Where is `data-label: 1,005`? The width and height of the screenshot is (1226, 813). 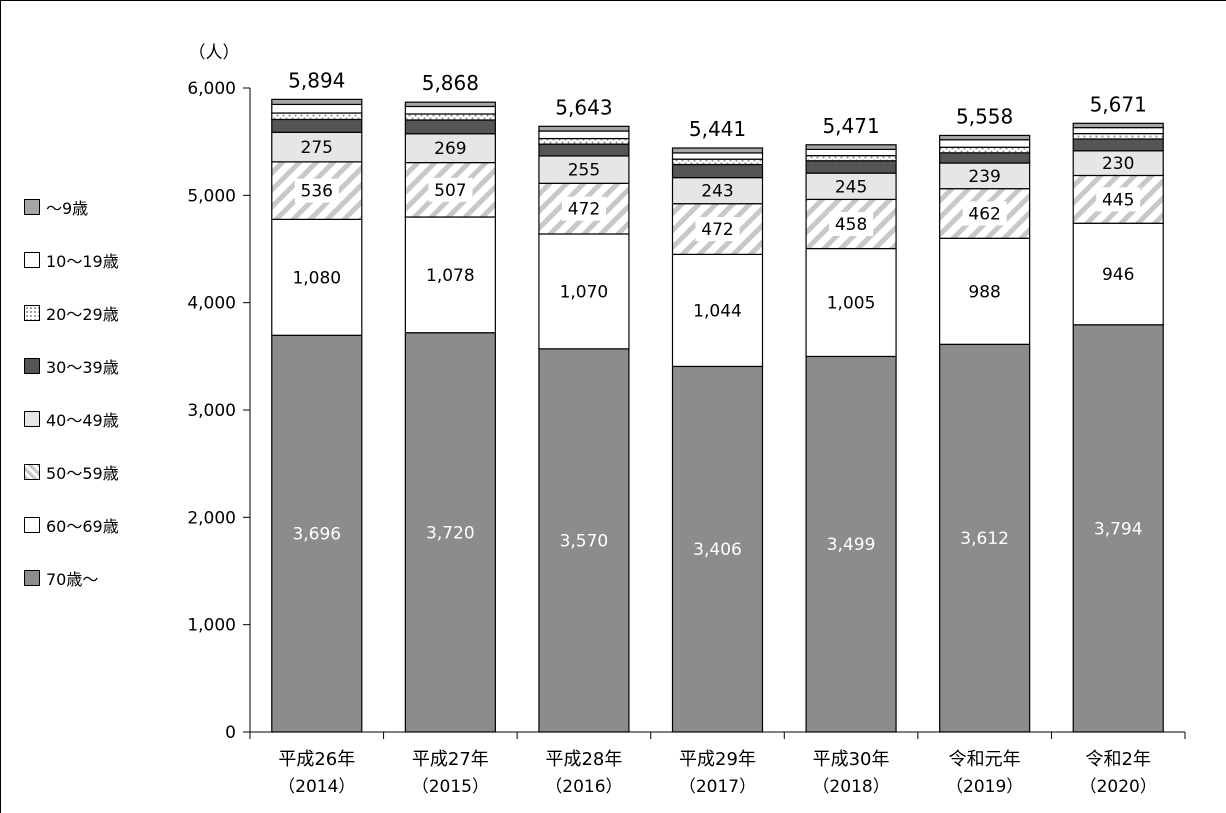
data-label: 1,005 is located at coordinates (851, 304).